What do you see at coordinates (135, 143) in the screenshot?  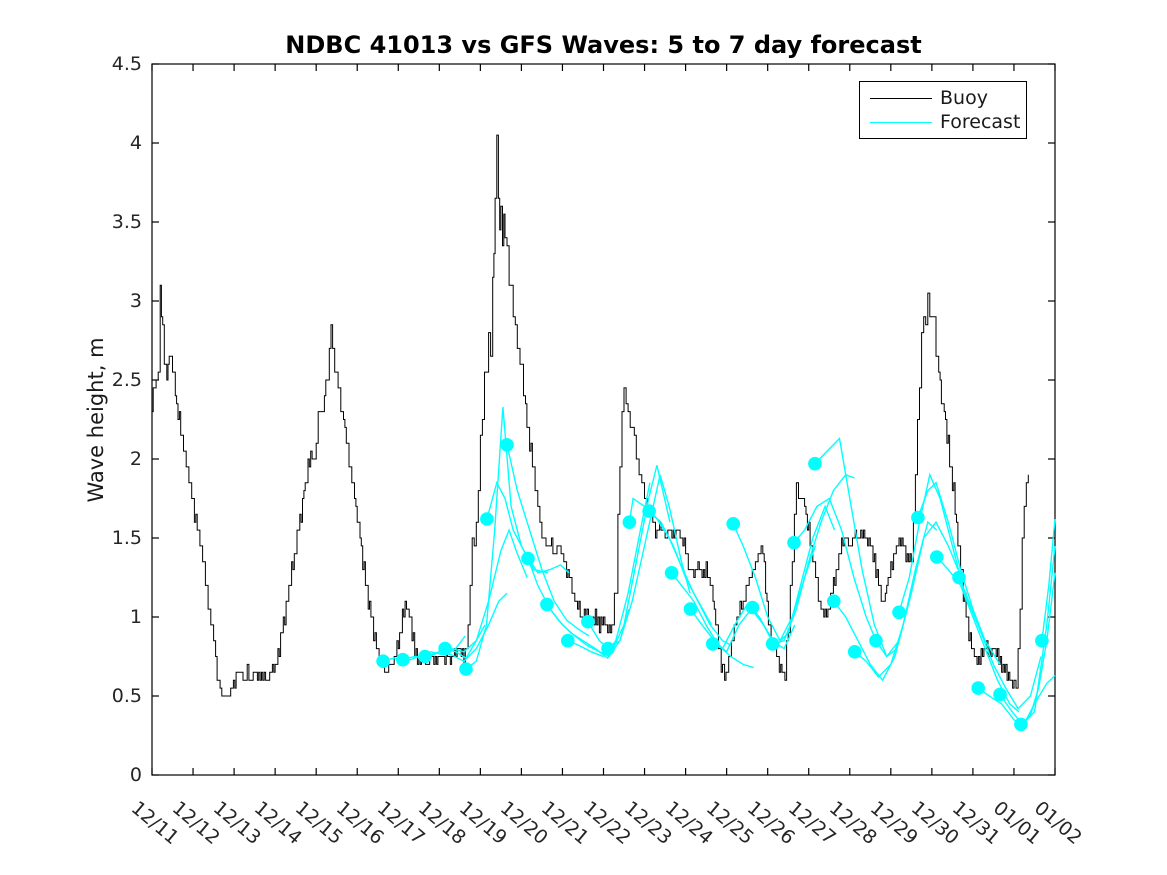 I see `y-tick-label: 4` at bounding box center [135, 143].